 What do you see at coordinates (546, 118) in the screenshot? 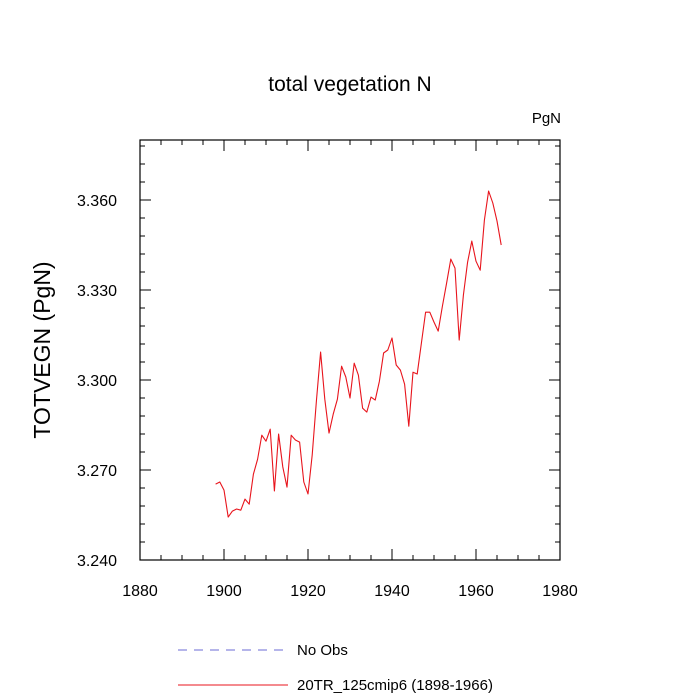
I see `units-label: PgN` at bounding box center [546, 118].